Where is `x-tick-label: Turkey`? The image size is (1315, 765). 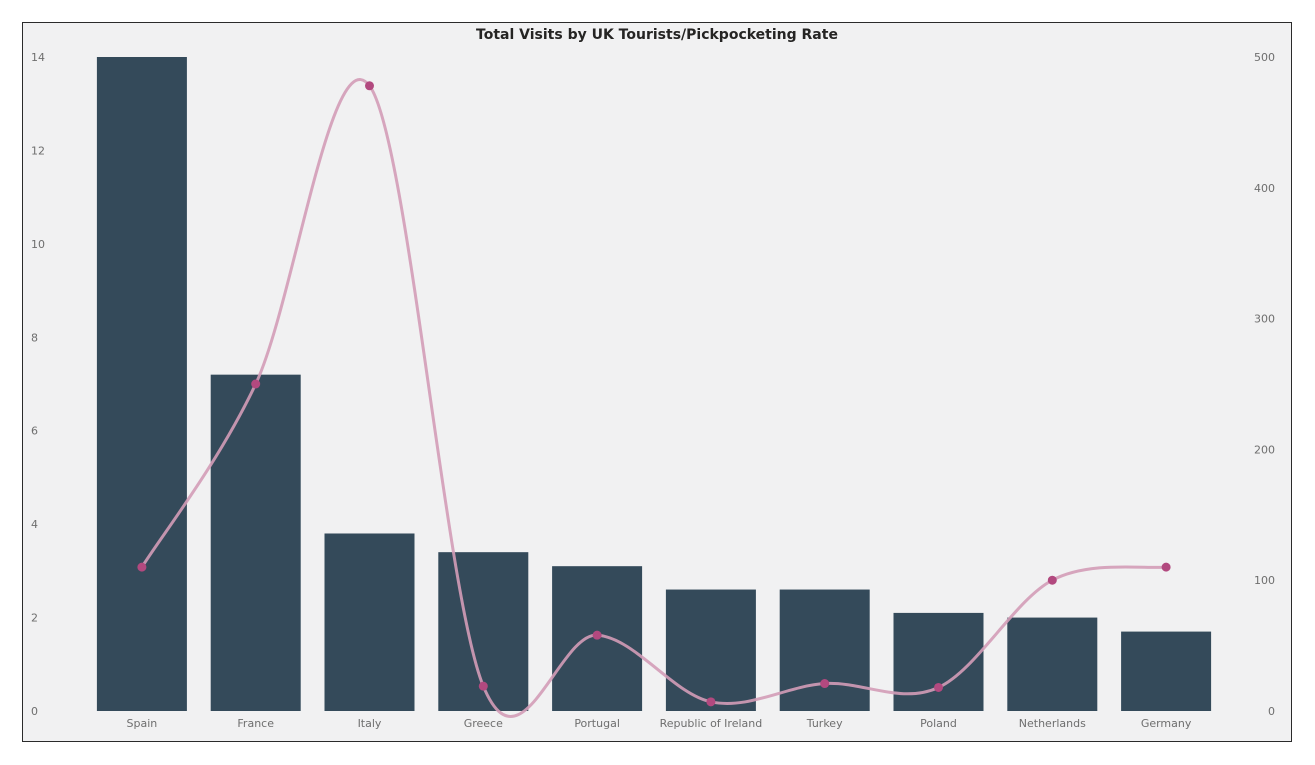
x-tick-label: Turkey is located at coordinates (824, 723).